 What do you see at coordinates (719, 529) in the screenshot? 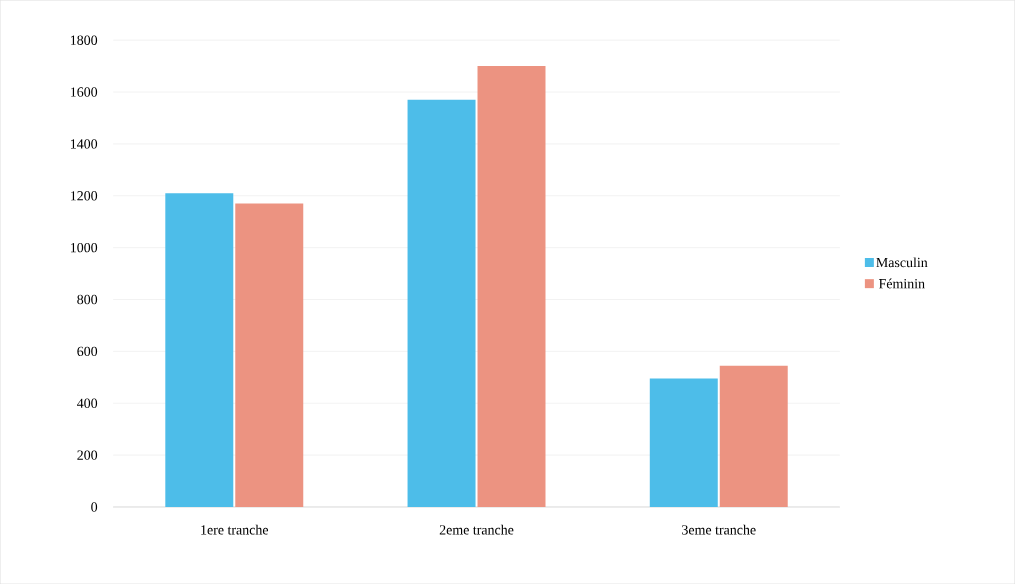
I see `x-tick-label: 3eme tranche` at bounding box center [719, 529].